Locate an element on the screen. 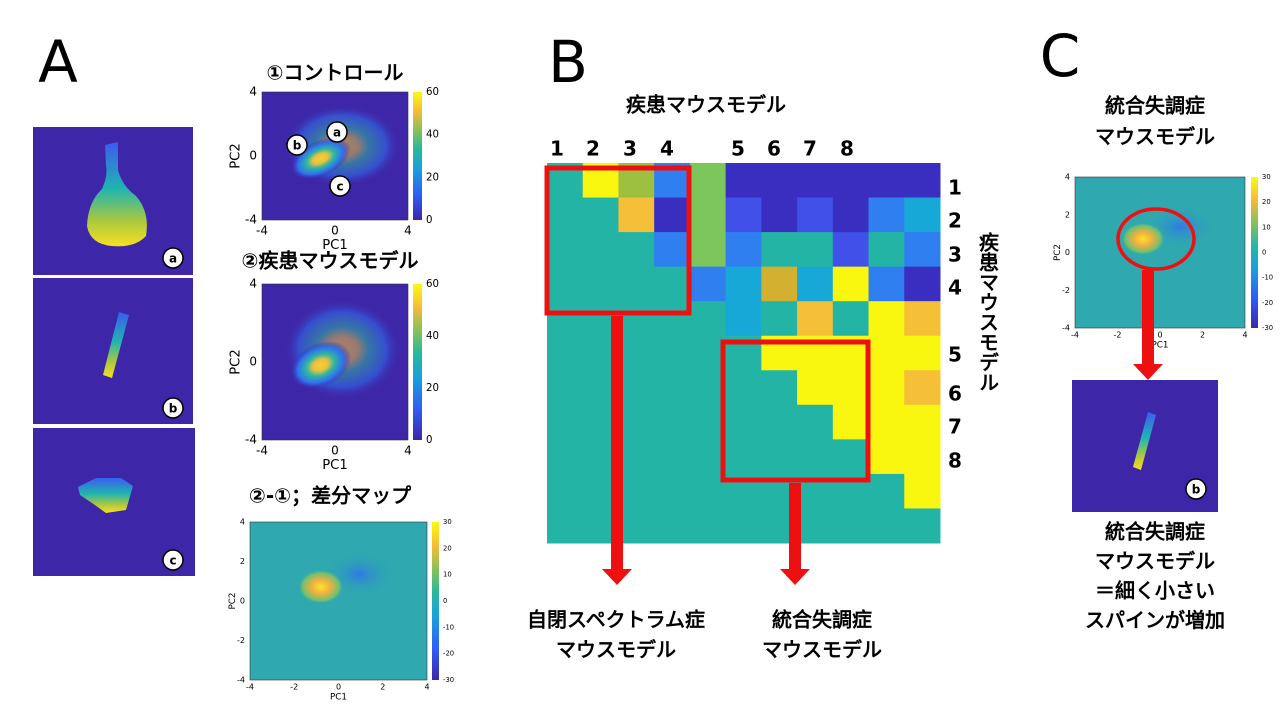 This screenshot has width=1284, height=709. caption: ＝細く小さい is located at coordinates (1155, 591).